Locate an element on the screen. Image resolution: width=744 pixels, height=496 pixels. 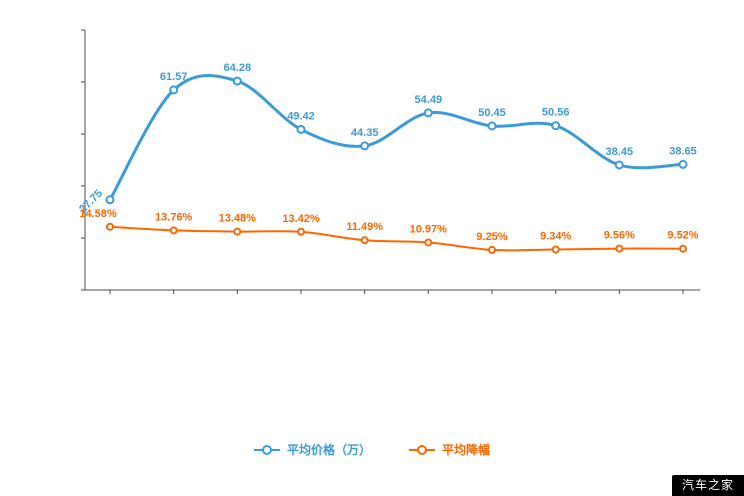
data-label: 44.35 is located at coordinates (365, 133).